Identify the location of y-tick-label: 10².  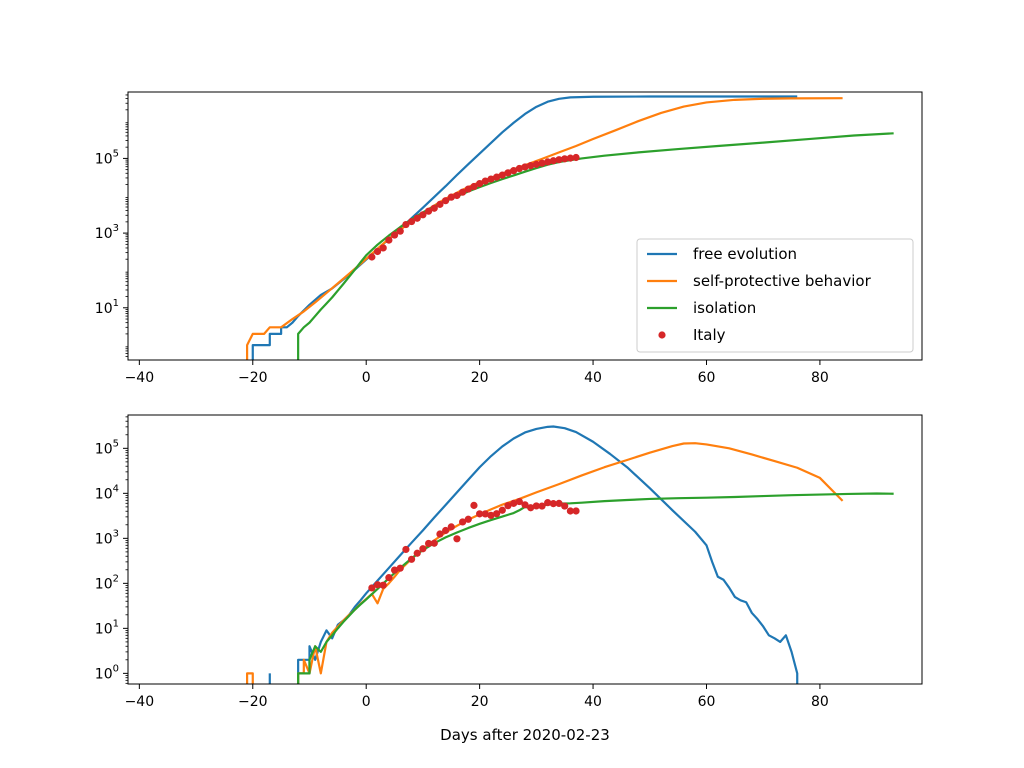
(107, 582).